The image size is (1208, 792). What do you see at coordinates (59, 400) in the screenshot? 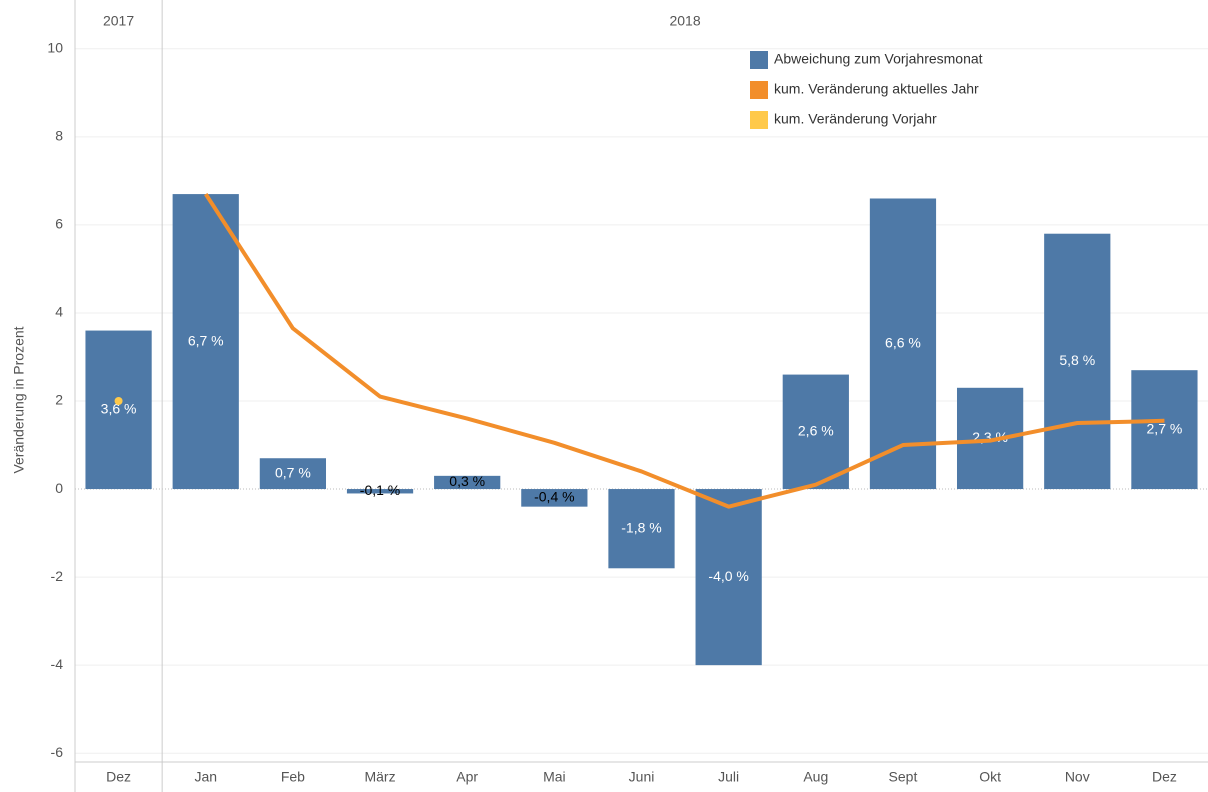
I see `y-tick-label: 2` at bounding box center [59, 400].